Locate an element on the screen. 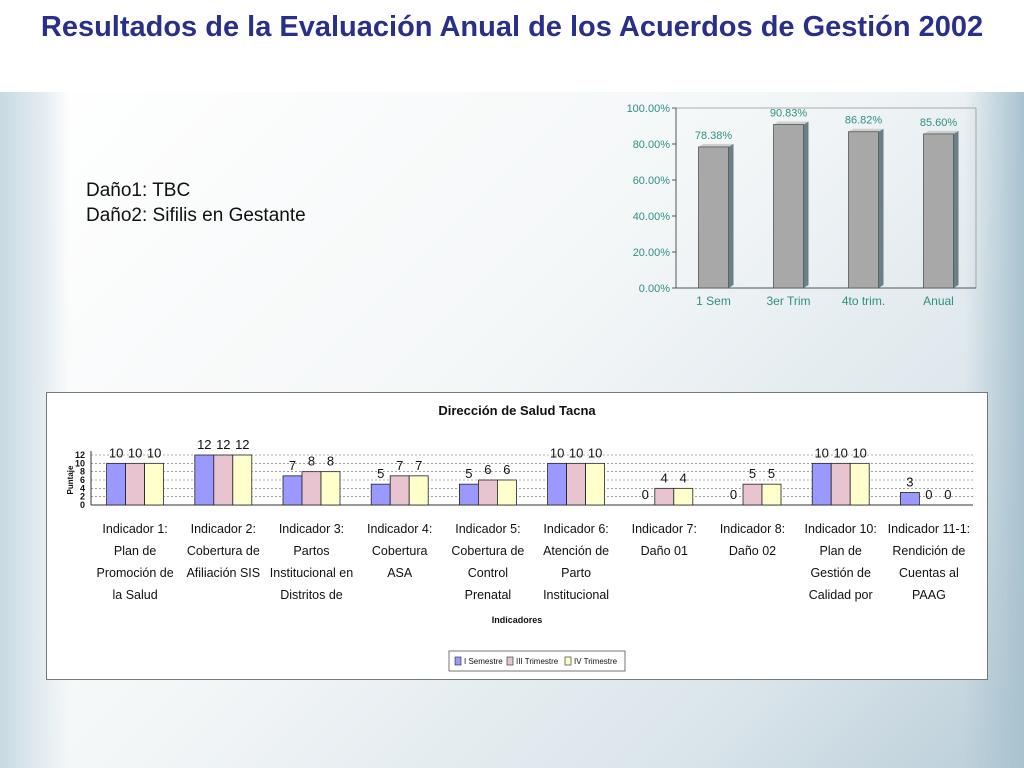  data-label: 3 is located at coordinates (909, 482).